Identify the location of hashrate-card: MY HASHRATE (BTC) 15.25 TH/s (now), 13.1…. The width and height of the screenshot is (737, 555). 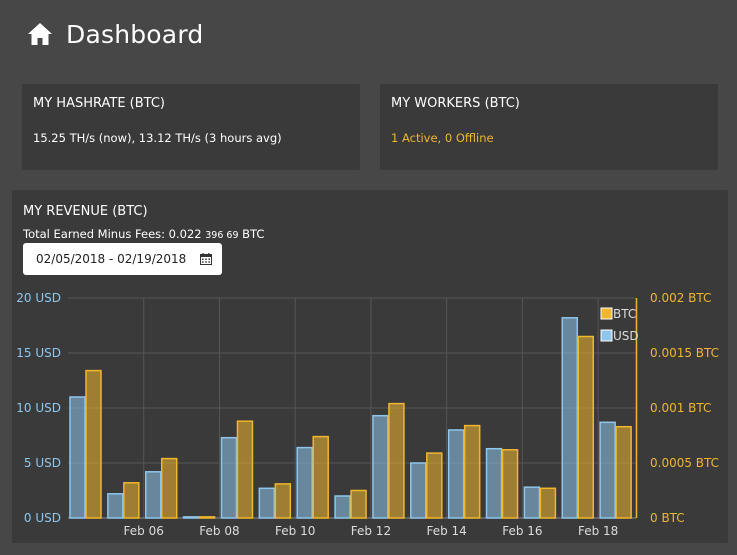
(191, 127).